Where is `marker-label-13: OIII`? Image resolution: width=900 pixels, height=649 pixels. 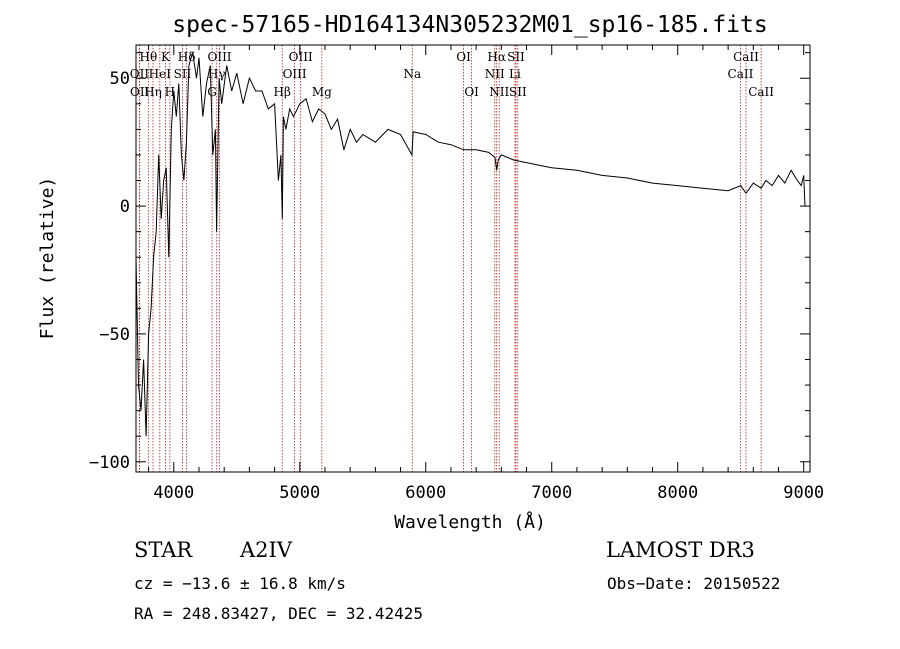
marker-label-13: OIII is located at coordinates (295, 74).